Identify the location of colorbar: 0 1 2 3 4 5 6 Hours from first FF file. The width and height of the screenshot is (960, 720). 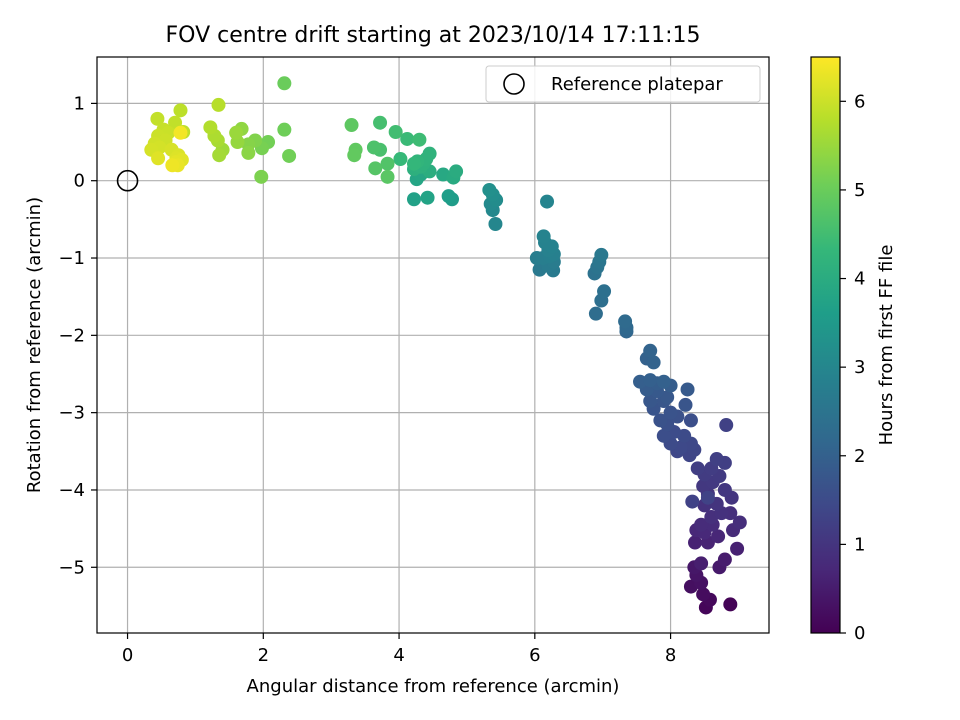
(853, 350).